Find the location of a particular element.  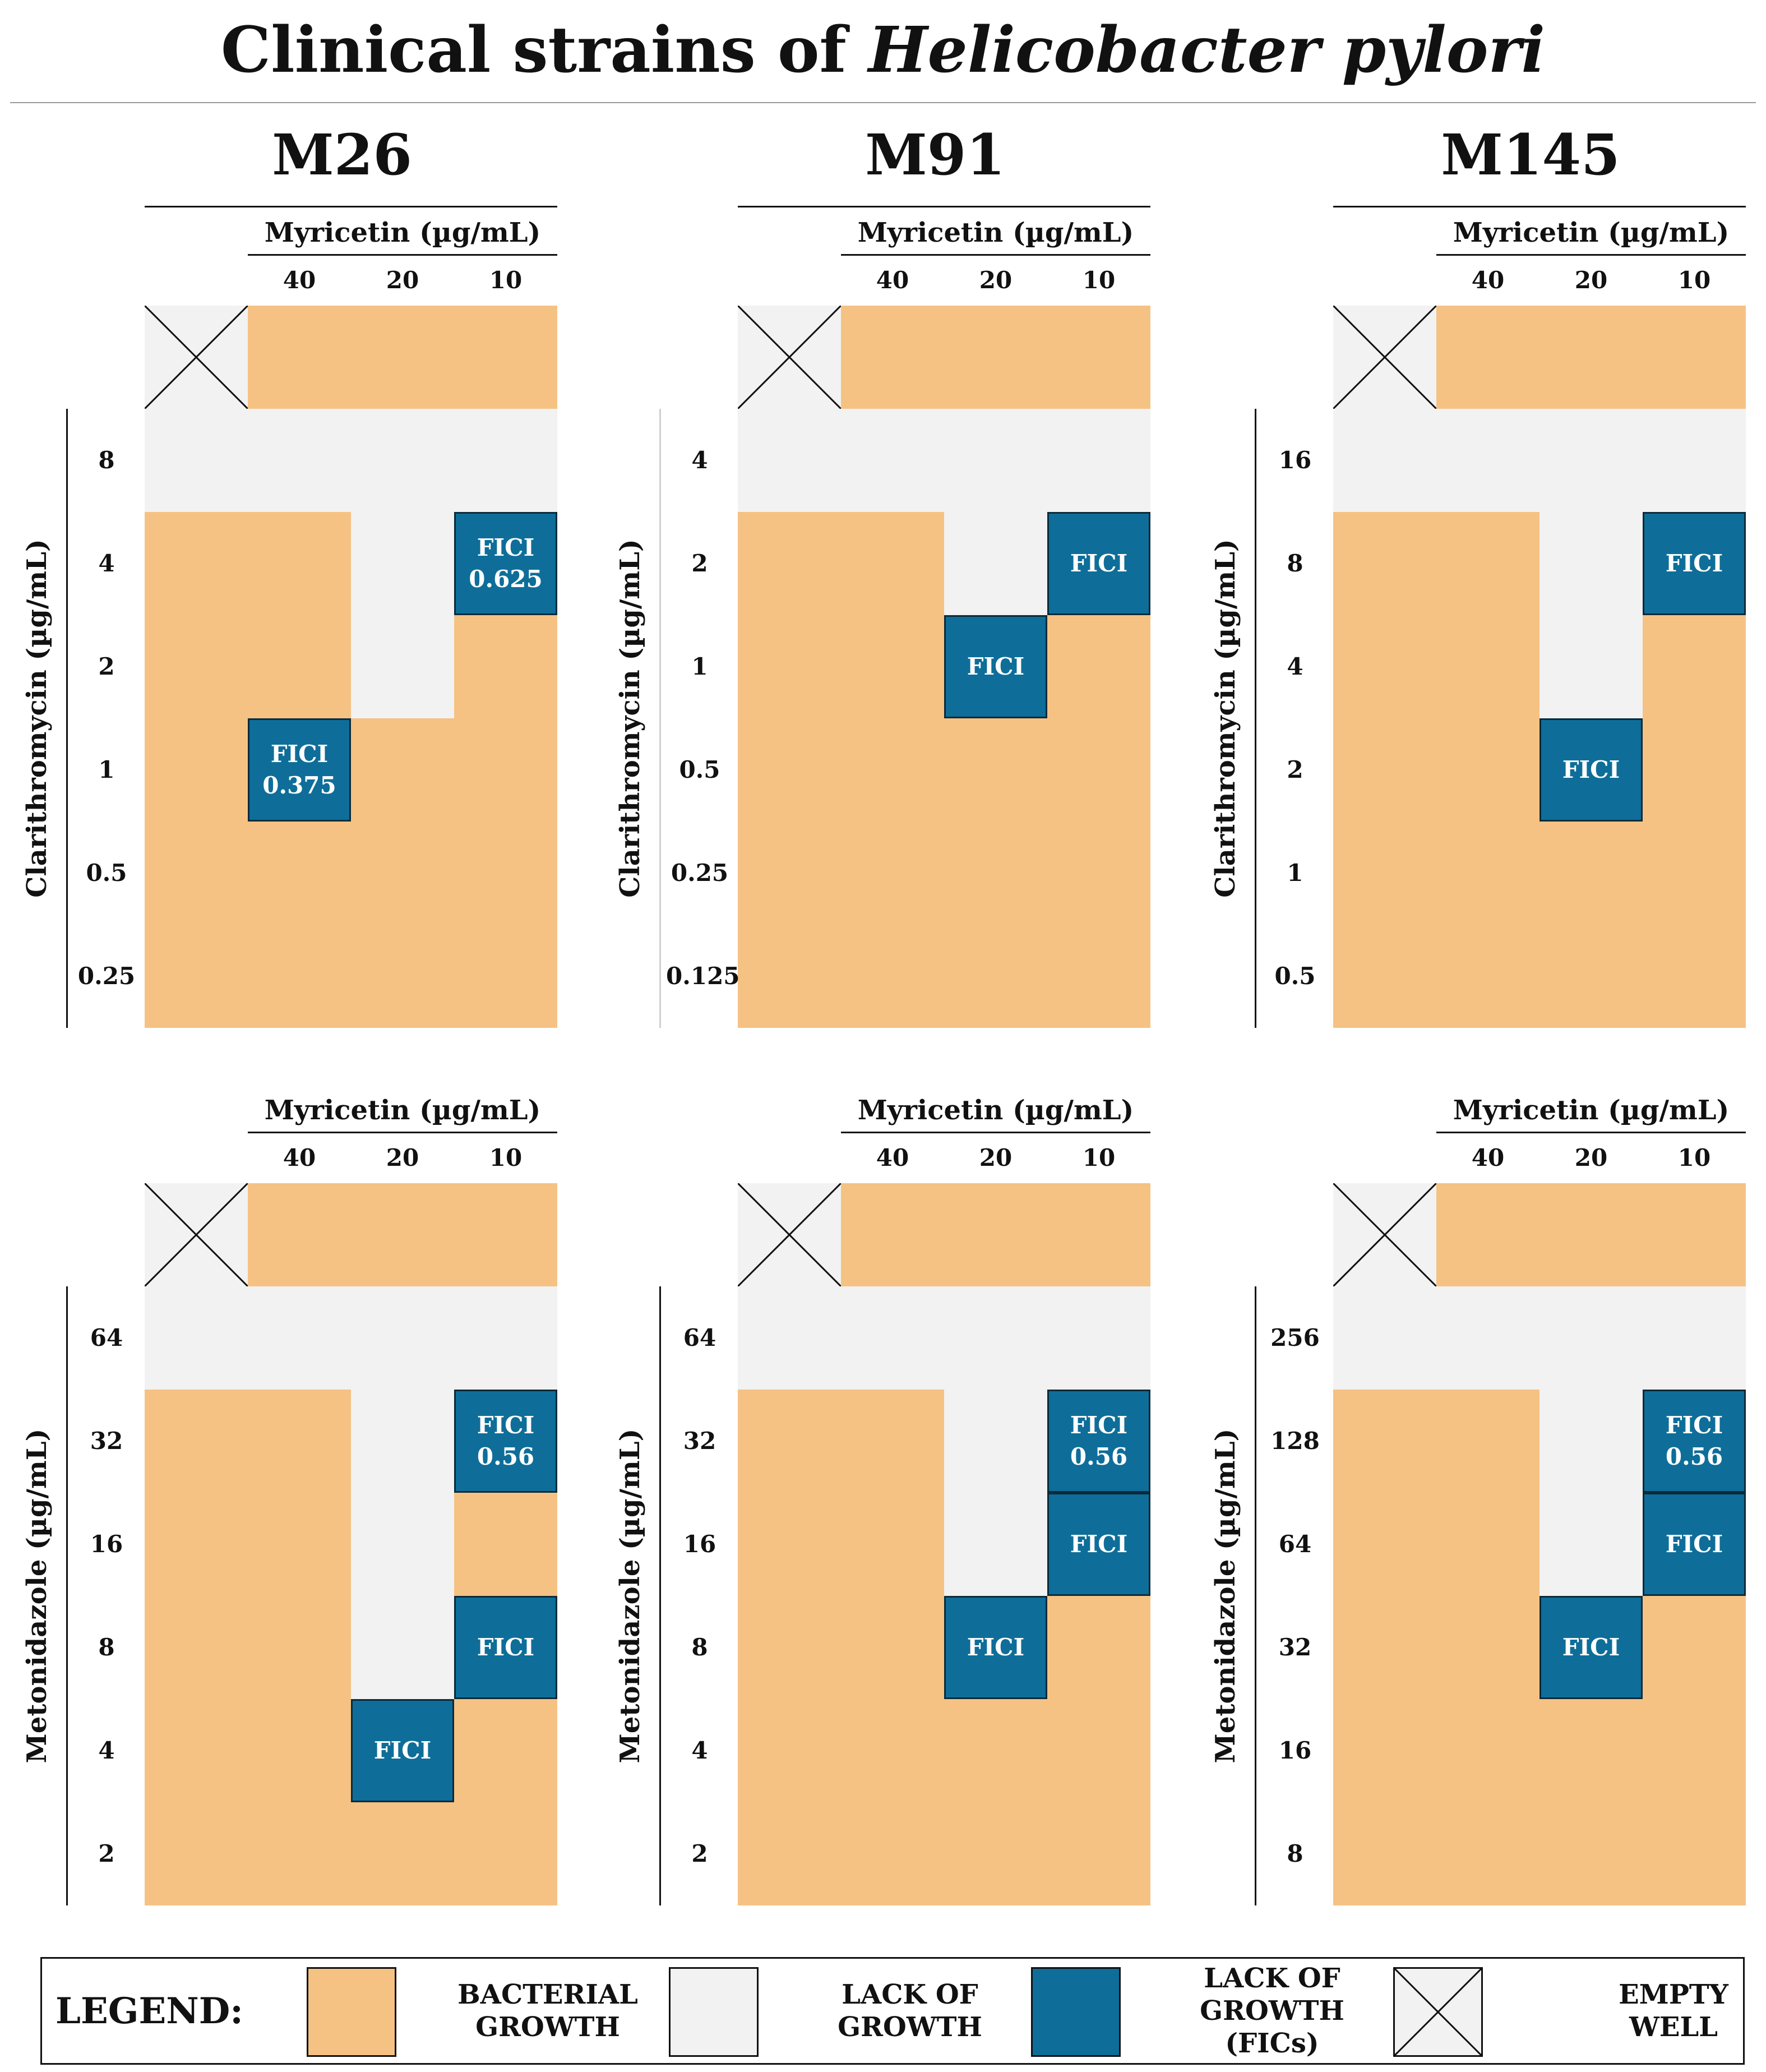

fici-well: FICI 0.375 is located at coordinates (299, 770).